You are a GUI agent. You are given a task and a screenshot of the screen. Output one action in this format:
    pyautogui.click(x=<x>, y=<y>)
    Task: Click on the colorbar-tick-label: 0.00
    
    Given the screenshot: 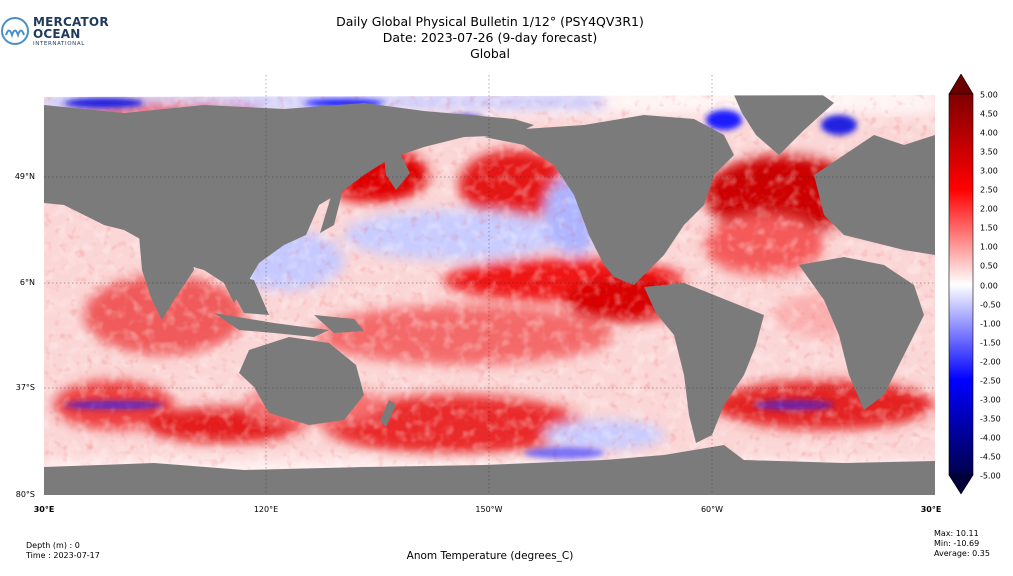 What is the action you would take?
    pyautogui.click(x=989, y=285)
    